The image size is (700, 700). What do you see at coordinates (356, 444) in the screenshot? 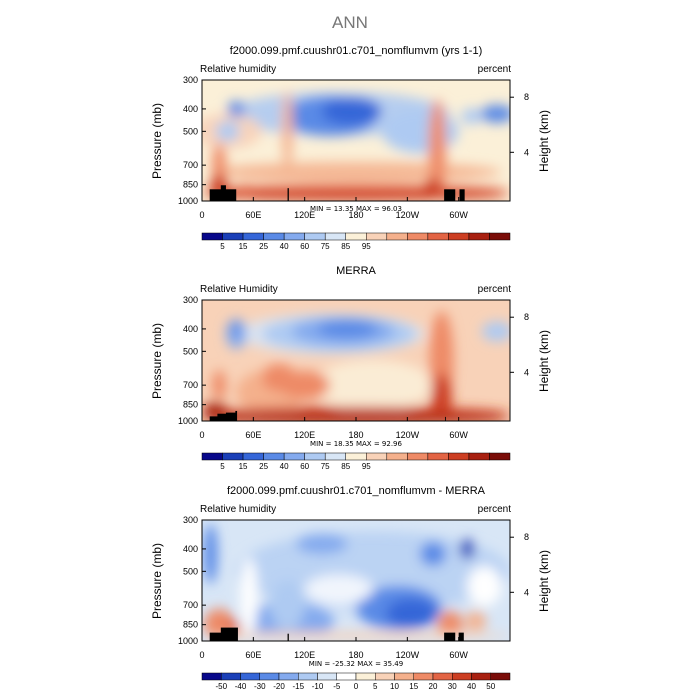
I see `min-max-label: MIN = 18.35 MAX = 92.96` at bounding box center [356, 444].